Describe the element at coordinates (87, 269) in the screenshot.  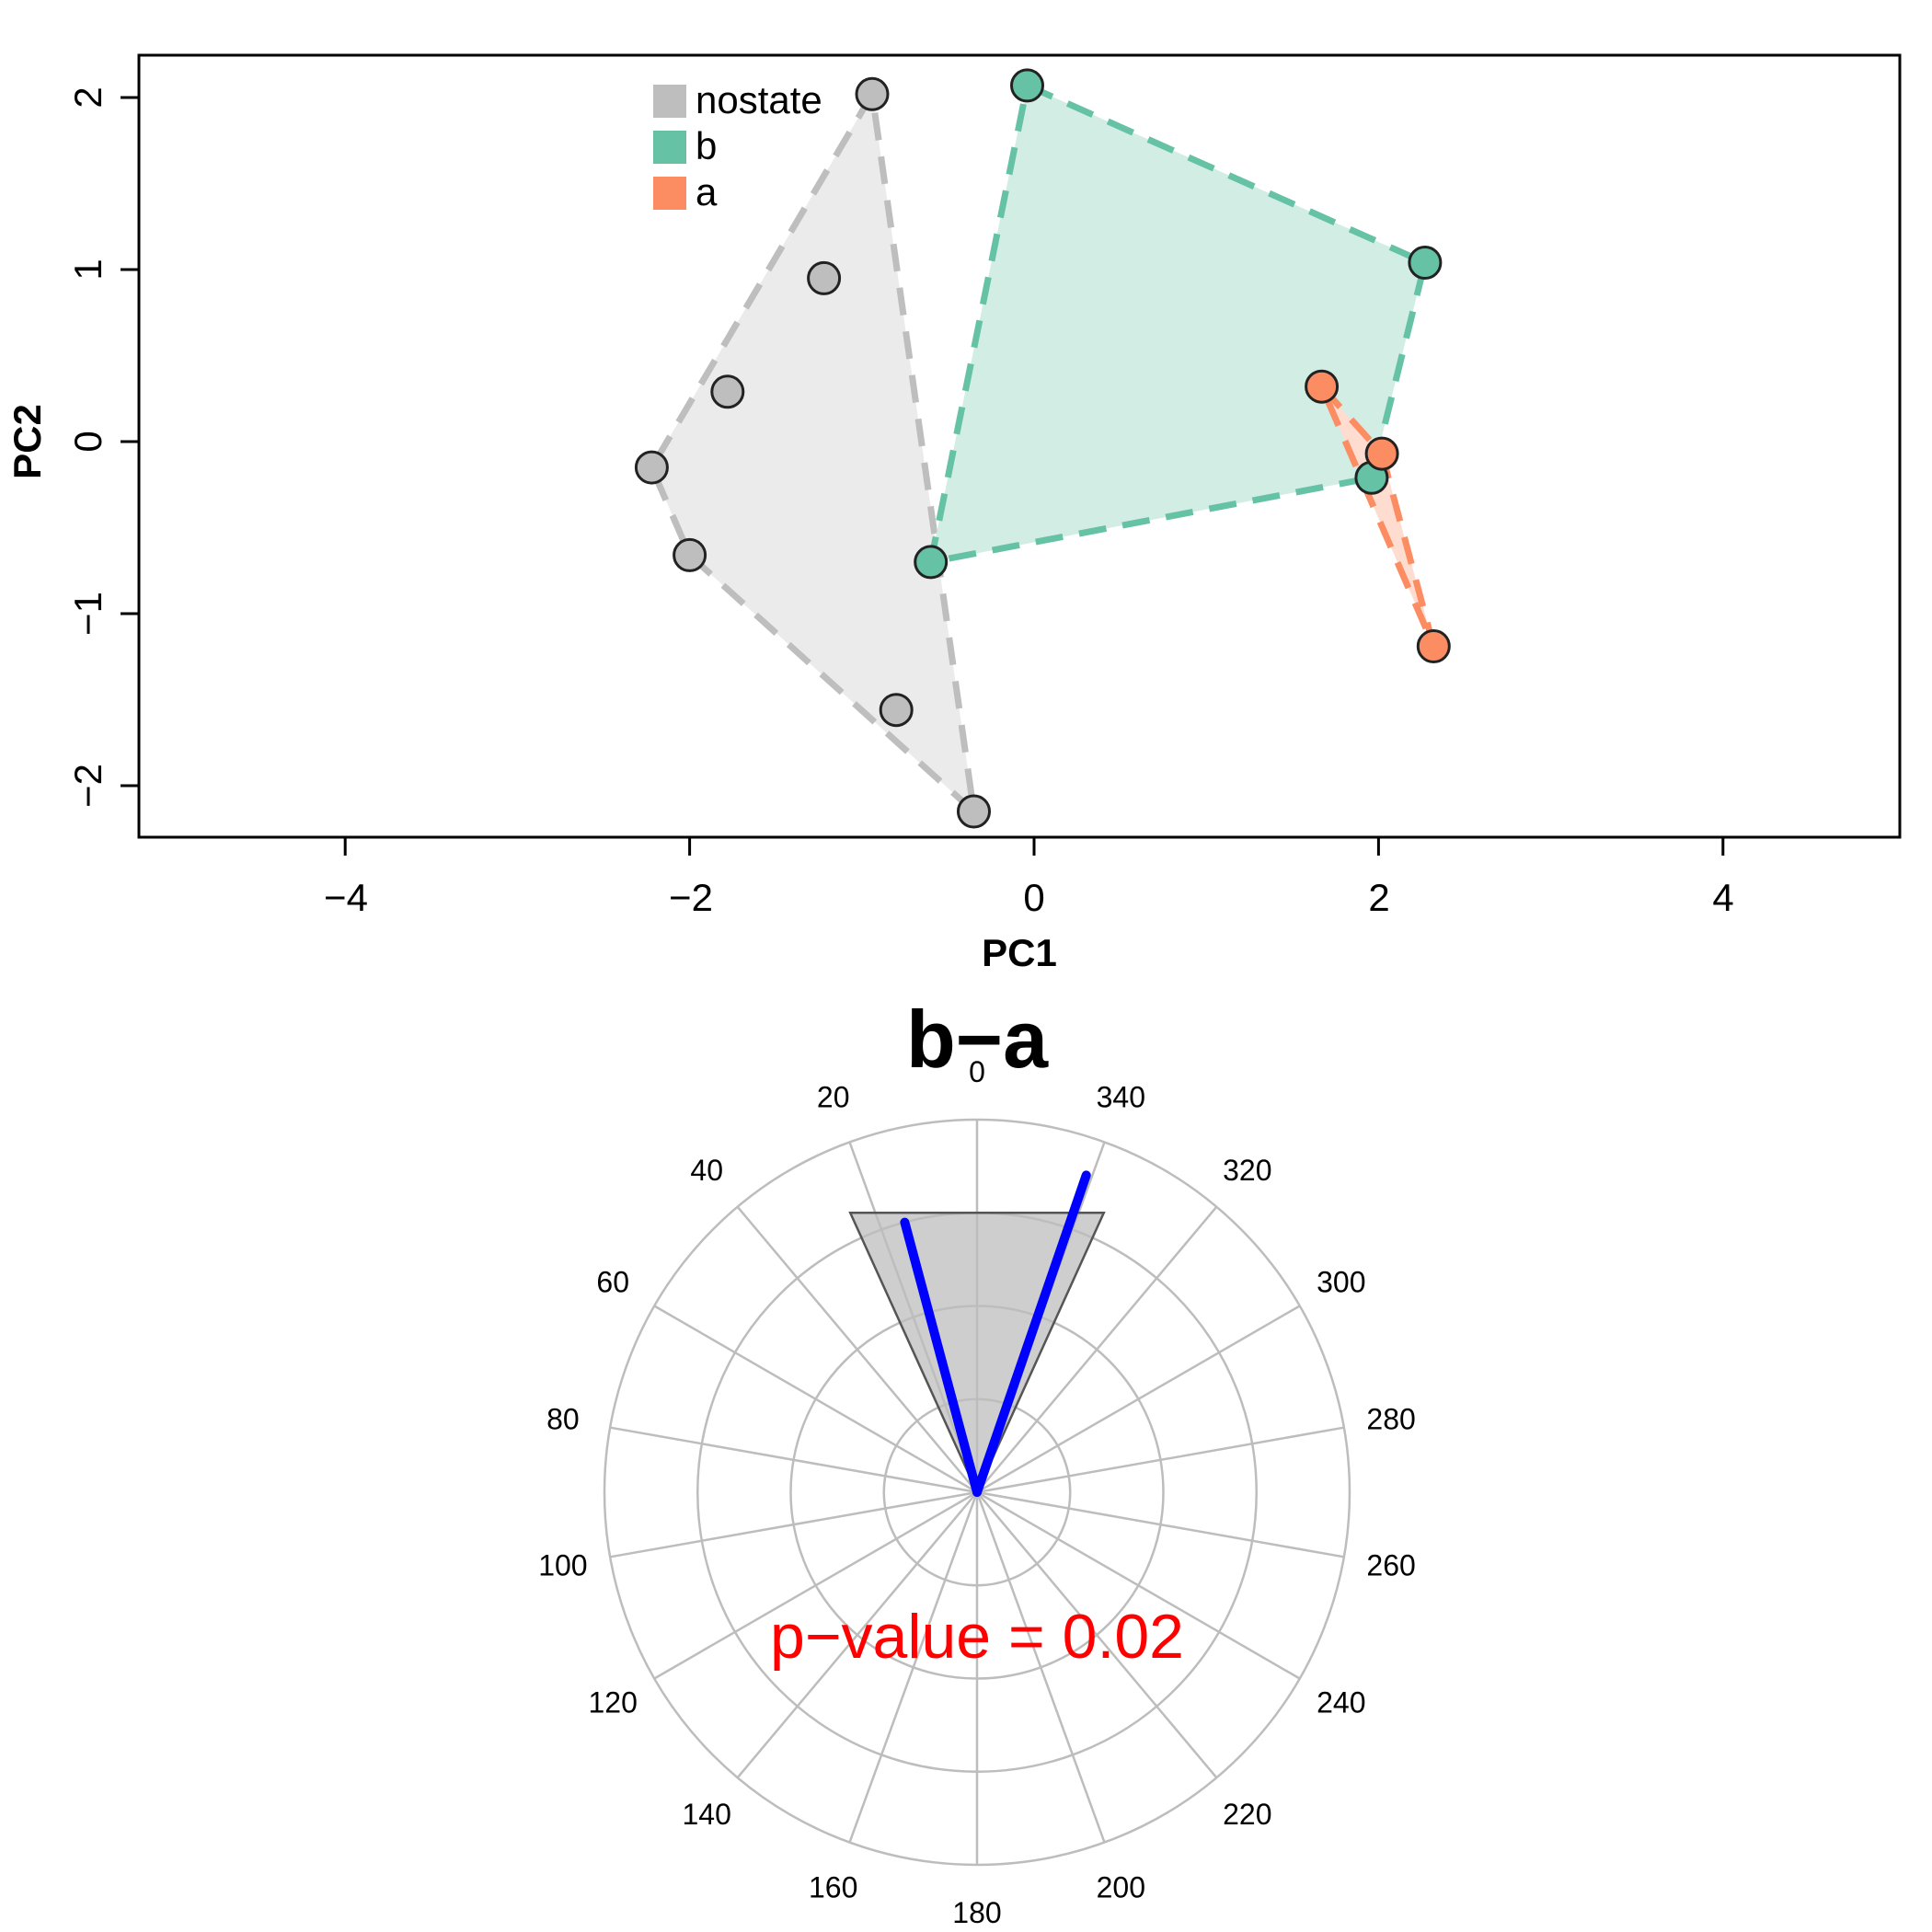
I see `y-tick-label-3: 1` at that location.